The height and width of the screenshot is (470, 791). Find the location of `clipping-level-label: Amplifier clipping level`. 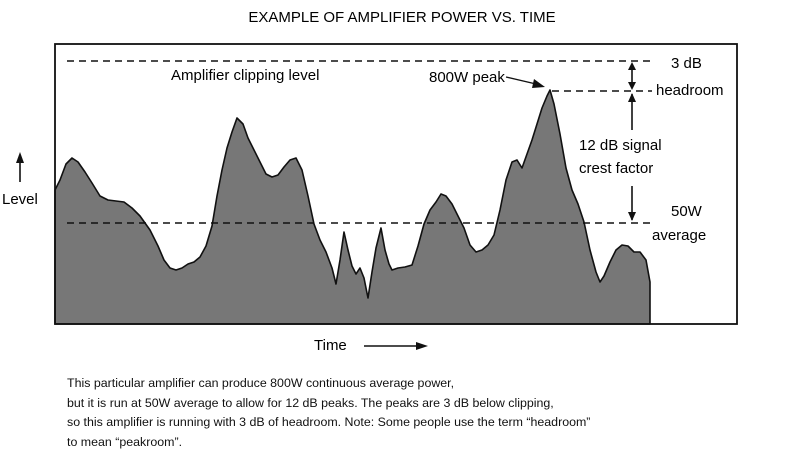

clipping-level-label: Amplifier clipping level is located at coordinates (245, 75).